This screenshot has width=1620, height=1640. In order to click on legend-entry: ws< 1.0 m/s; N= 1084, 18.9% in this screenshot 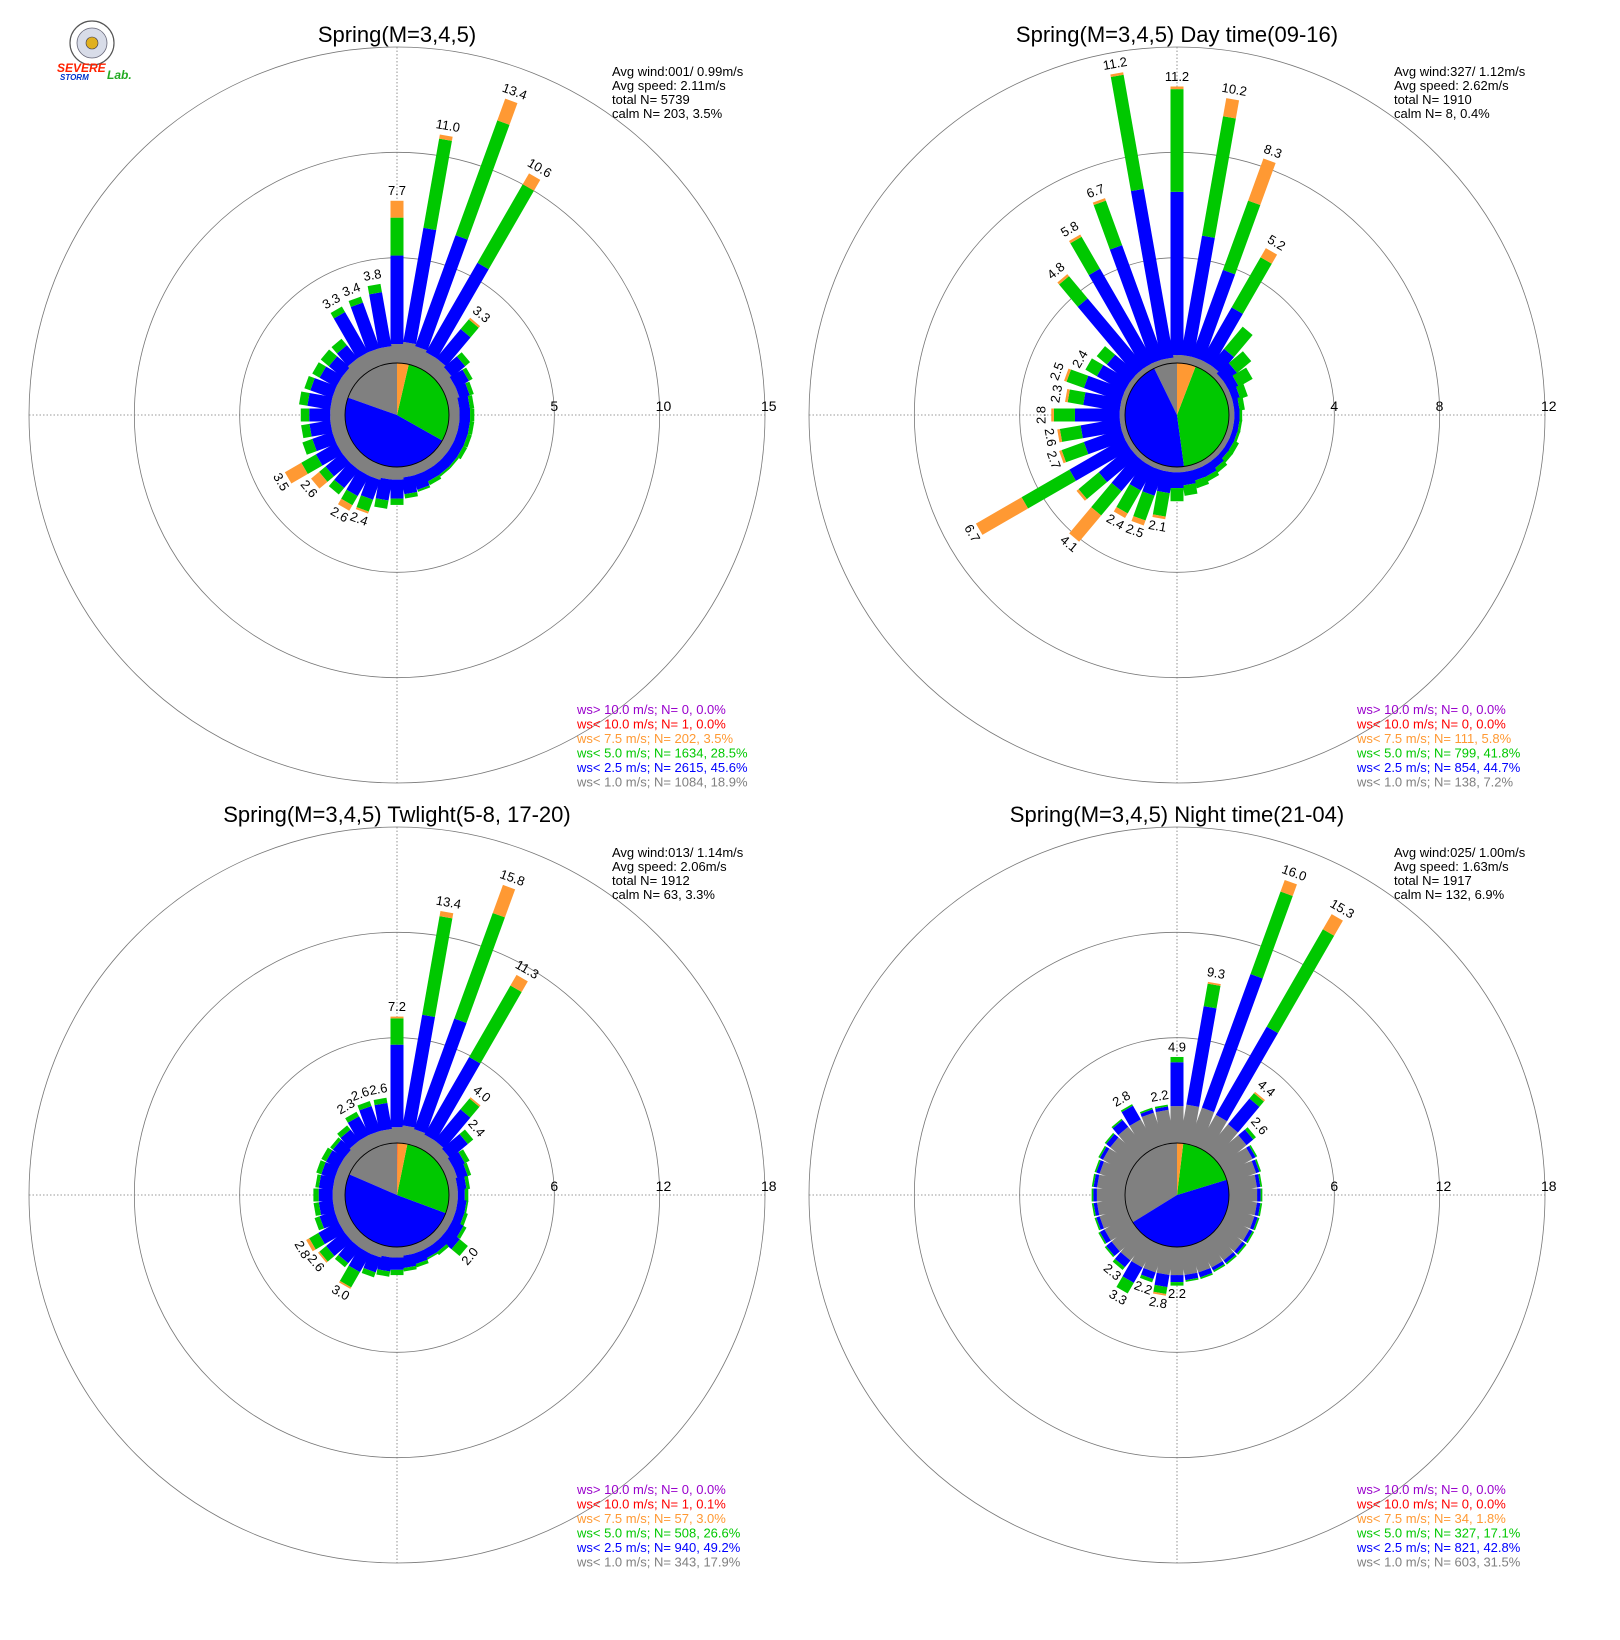, I will do `click(662, 782)`.